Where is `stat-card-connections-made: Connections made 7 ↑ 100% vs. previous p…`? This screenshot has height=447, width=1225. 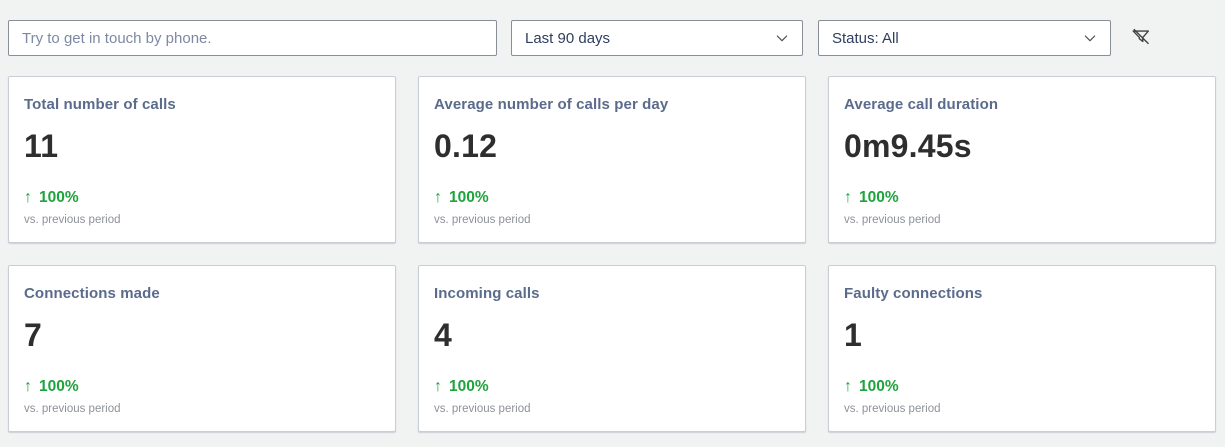
stat-card-connections-made: Connections made 7 ↑ 100% vs. previous p… is located at coordinates (202, 348).